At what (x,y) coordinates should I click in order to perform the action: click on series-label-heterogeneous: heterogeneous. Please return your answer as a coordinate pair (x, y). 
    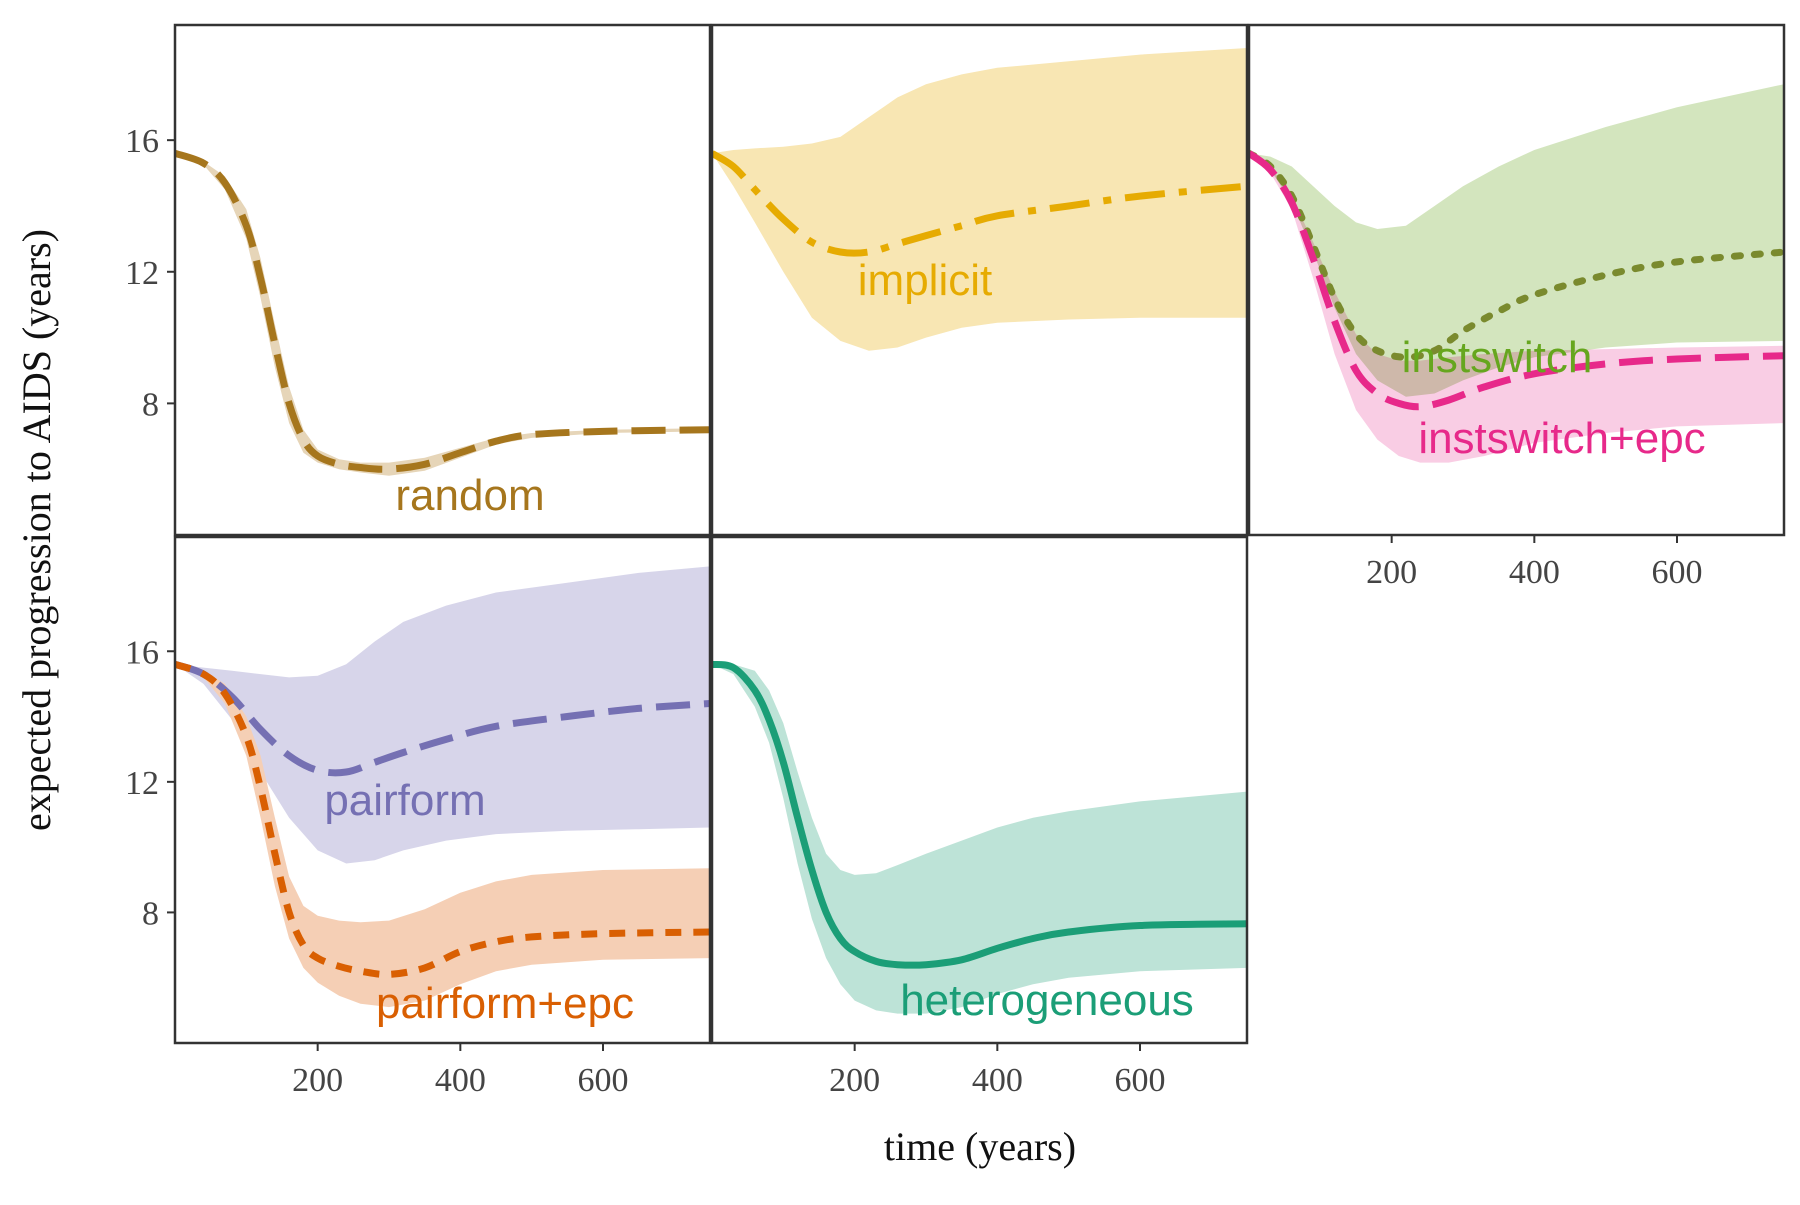
    Looking at the image, I should click on (1047, 1000).